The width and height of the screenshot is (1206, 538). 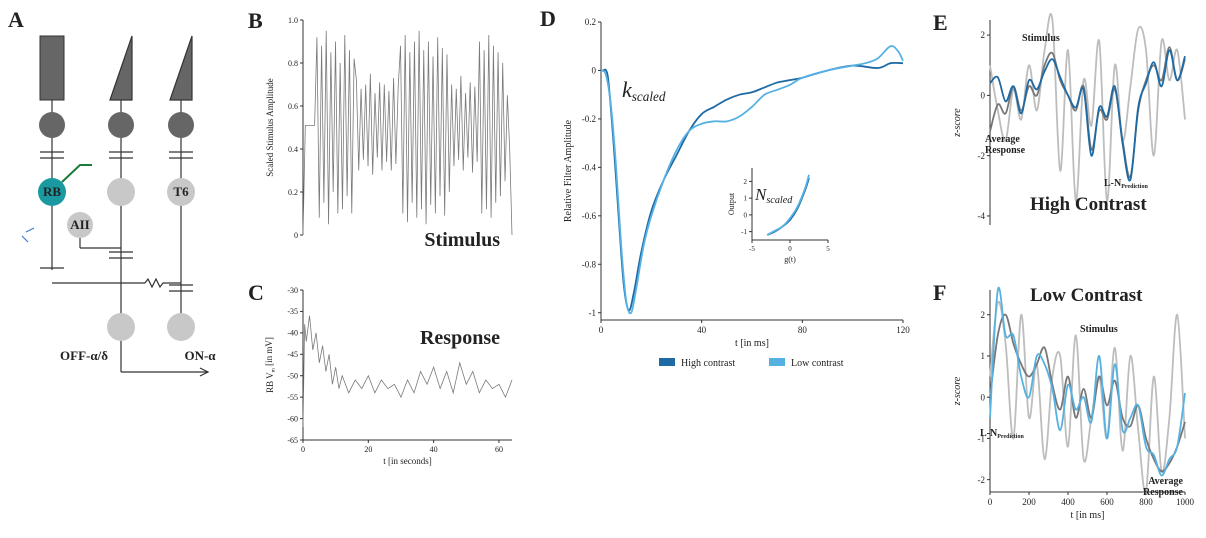 I want to click on x-tick-label: 40, so click(x=434, y=449).